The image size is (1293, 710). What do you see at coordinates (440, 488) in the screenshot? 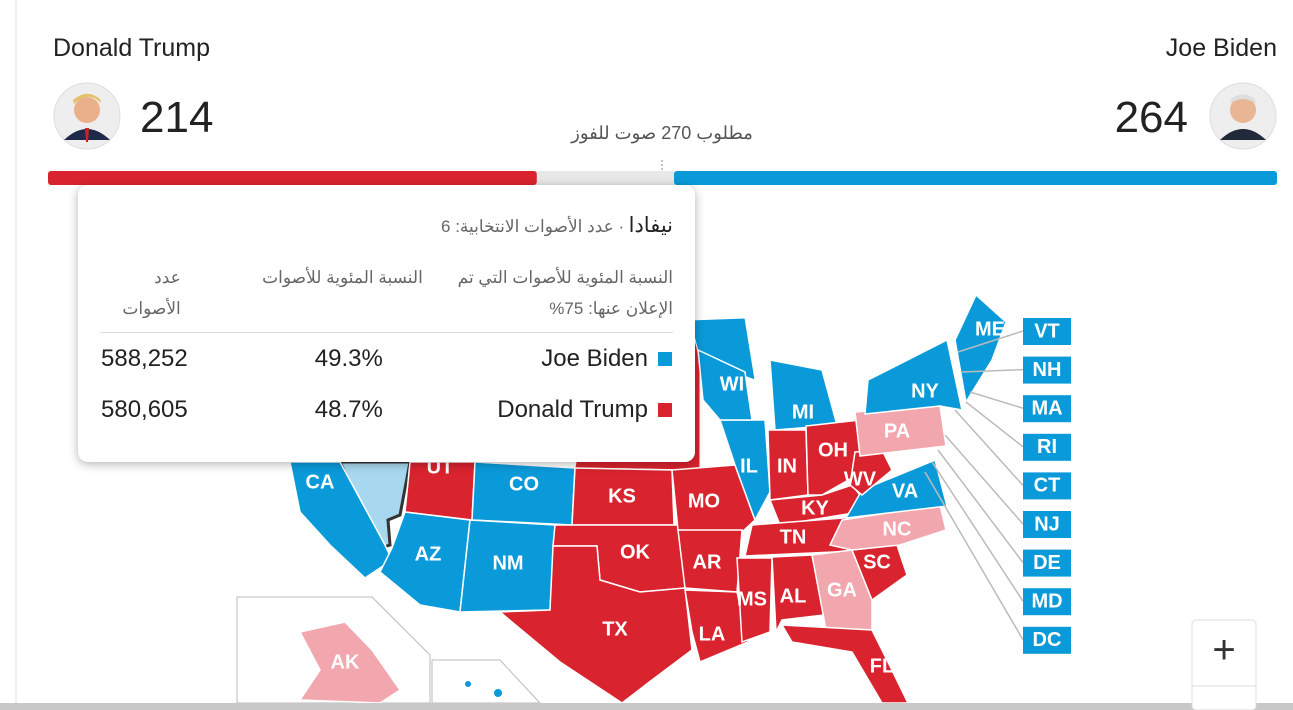
I see `state: UT` at bounding box center [440, 488].